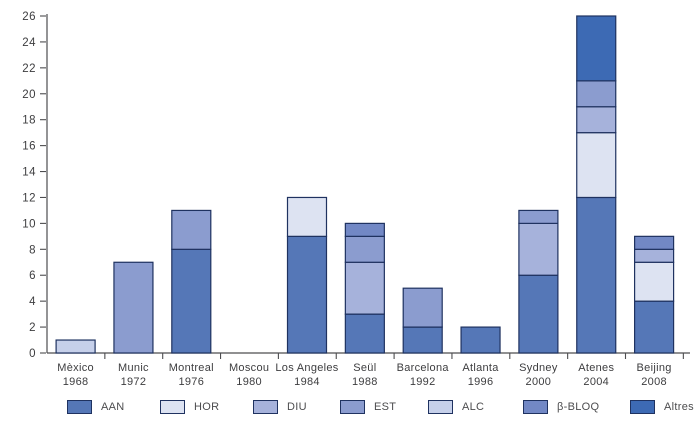  What do you see at coordinates (75, 346) in the screenshot?
I see `bar-segment-ALC` at bounding box center [75, 346].